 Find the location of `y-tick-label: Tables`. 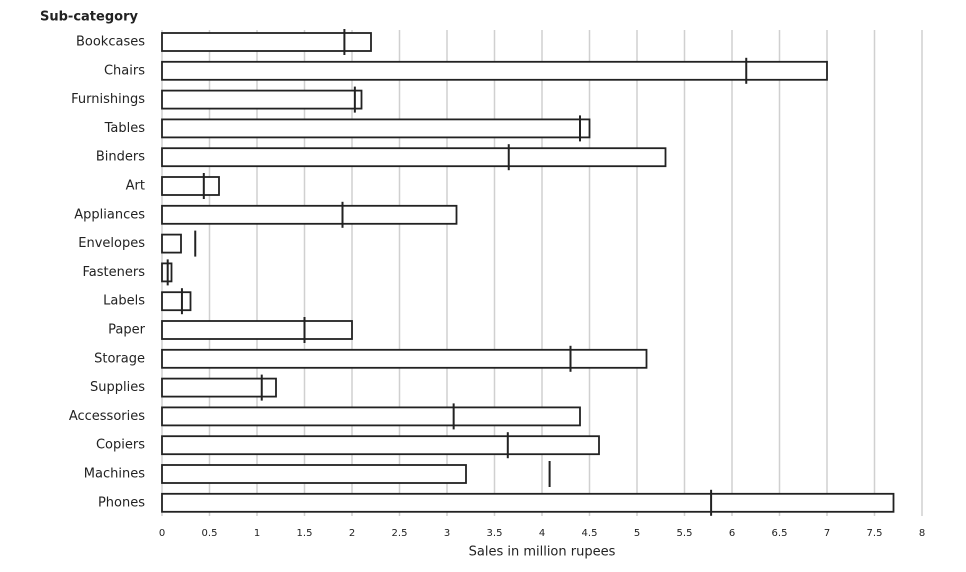

y-tick-label: Tables is located at coordinates (125, 128).